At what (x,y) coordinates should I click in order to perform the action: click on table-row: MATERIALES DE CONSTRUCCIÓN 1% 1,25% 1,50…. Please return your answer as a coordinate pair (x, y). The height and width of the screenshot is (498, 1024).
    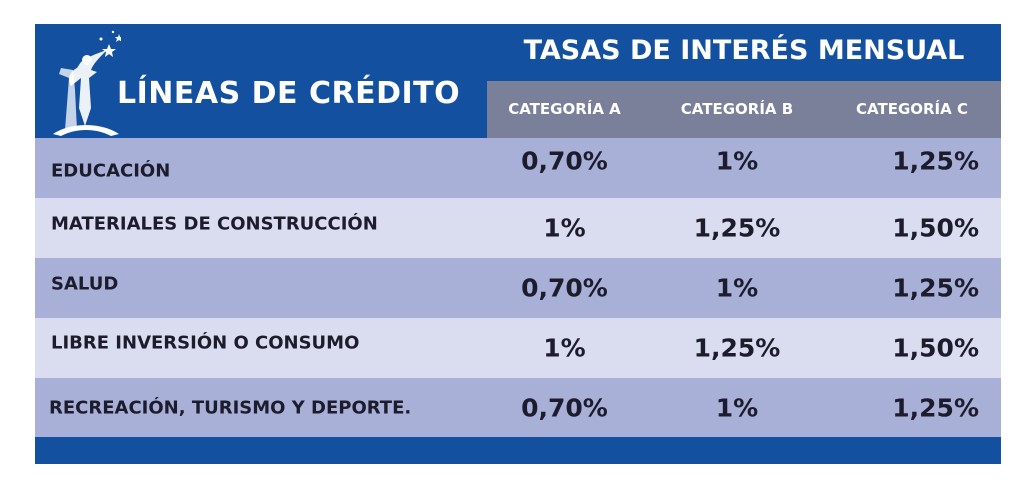
    Looking at the image, I should click on (518, 228).